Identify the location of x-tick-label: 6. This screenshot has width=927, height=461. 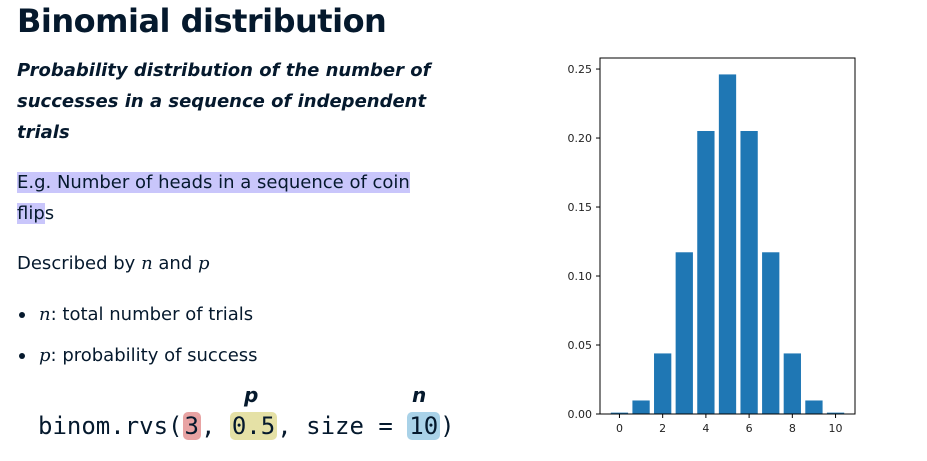
(749, 428).